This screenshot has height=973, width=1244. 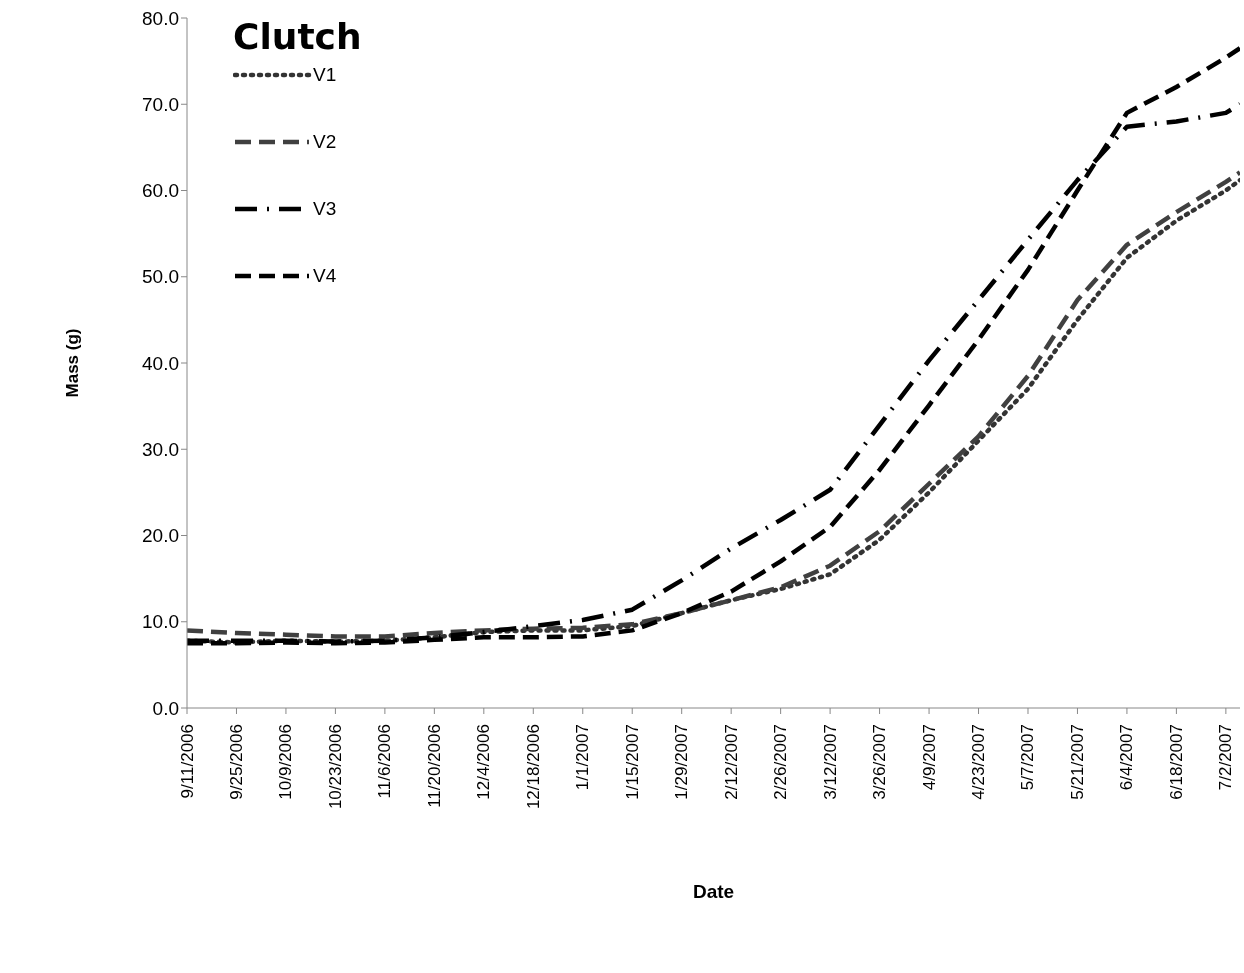 What do you see at coordinates (73, 363) in the screenshot?
I see `y-axis-title: Mass (g)` at bounding box center [73, 363].